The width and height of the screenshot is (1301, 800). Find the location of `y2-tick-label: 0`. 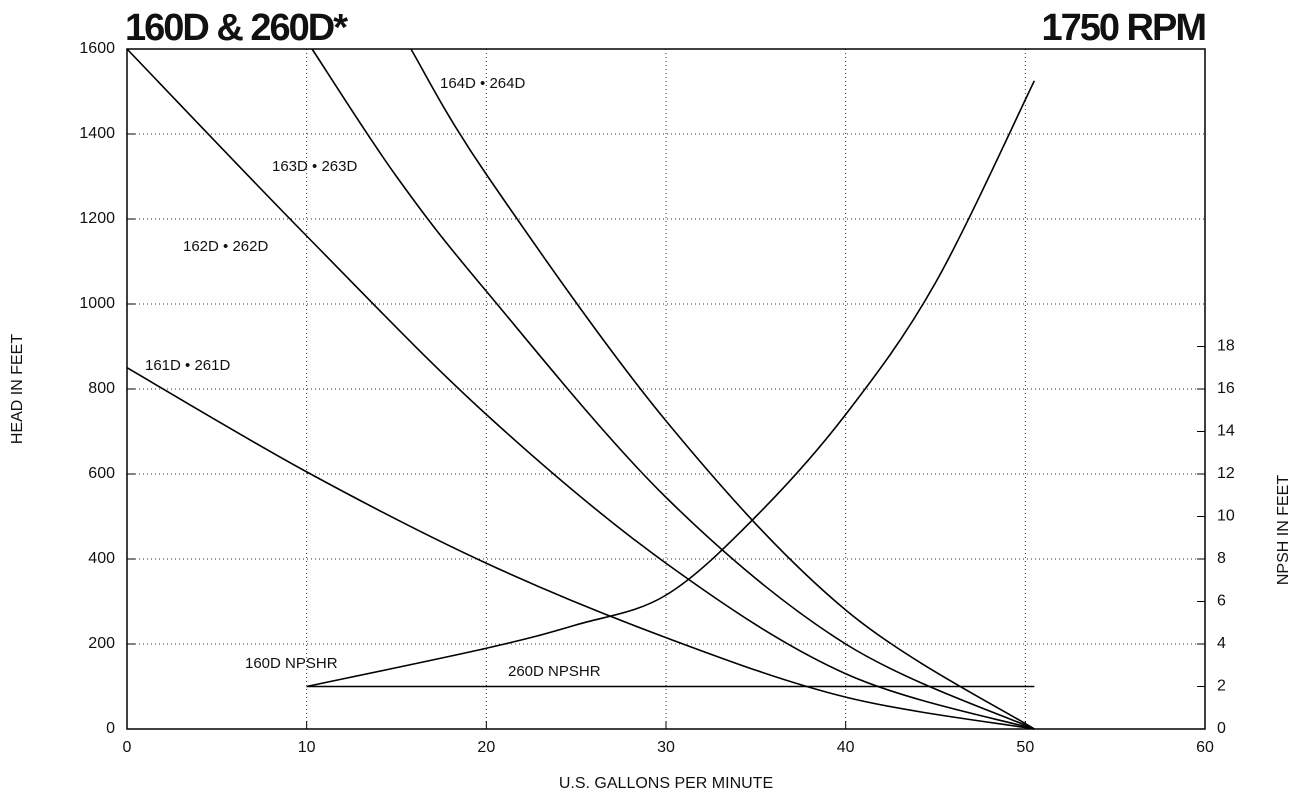

y2-tick-label: 0 is located at coordinates (1221, 728).